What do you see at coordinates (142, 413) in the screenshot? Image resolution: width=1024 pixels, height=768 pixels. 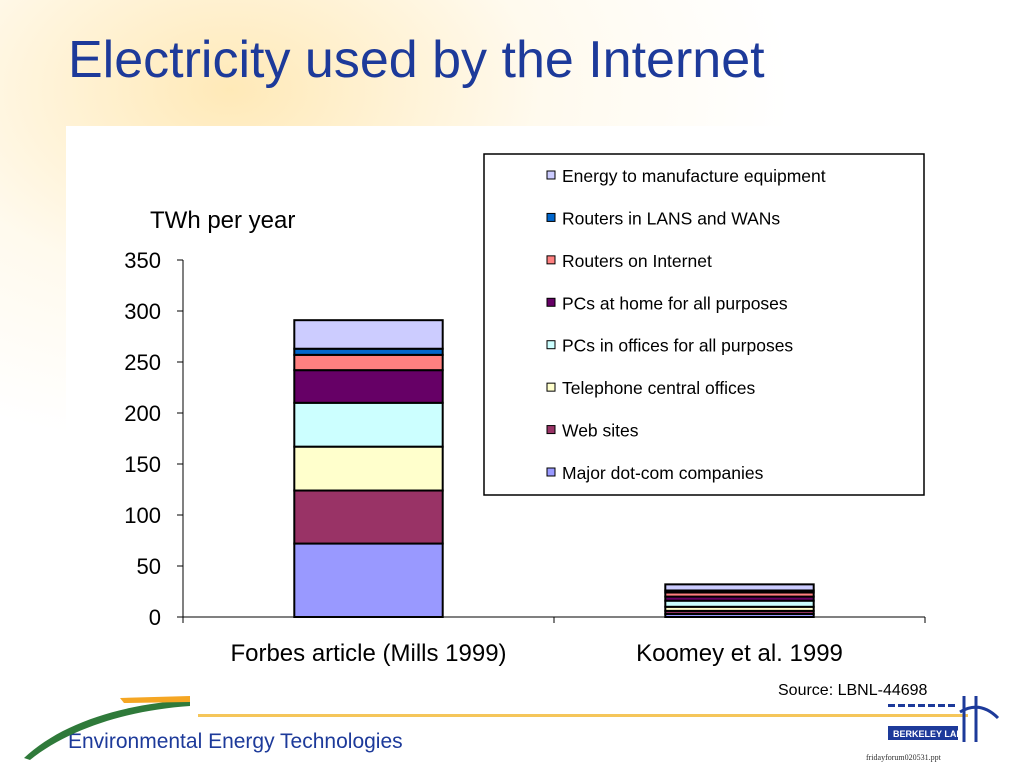 I see `y-tick-label: 200` at bounding box center [142, 413].